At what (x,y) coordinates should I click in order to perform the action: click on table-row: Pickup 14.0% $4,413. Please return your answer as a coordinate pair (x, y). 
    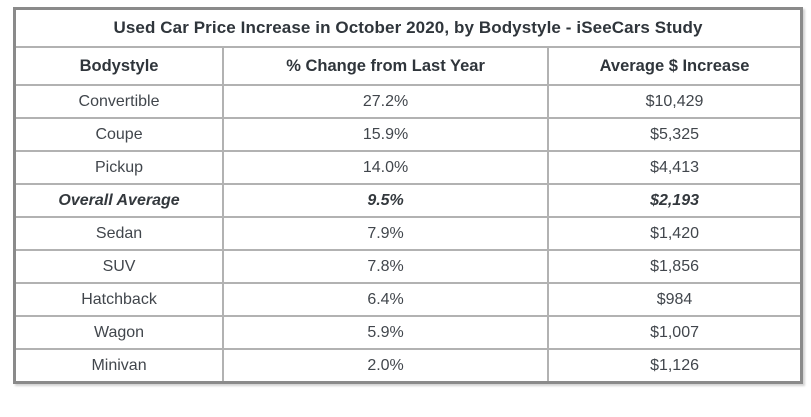
    Looking at the image, I should click on (408, 167).